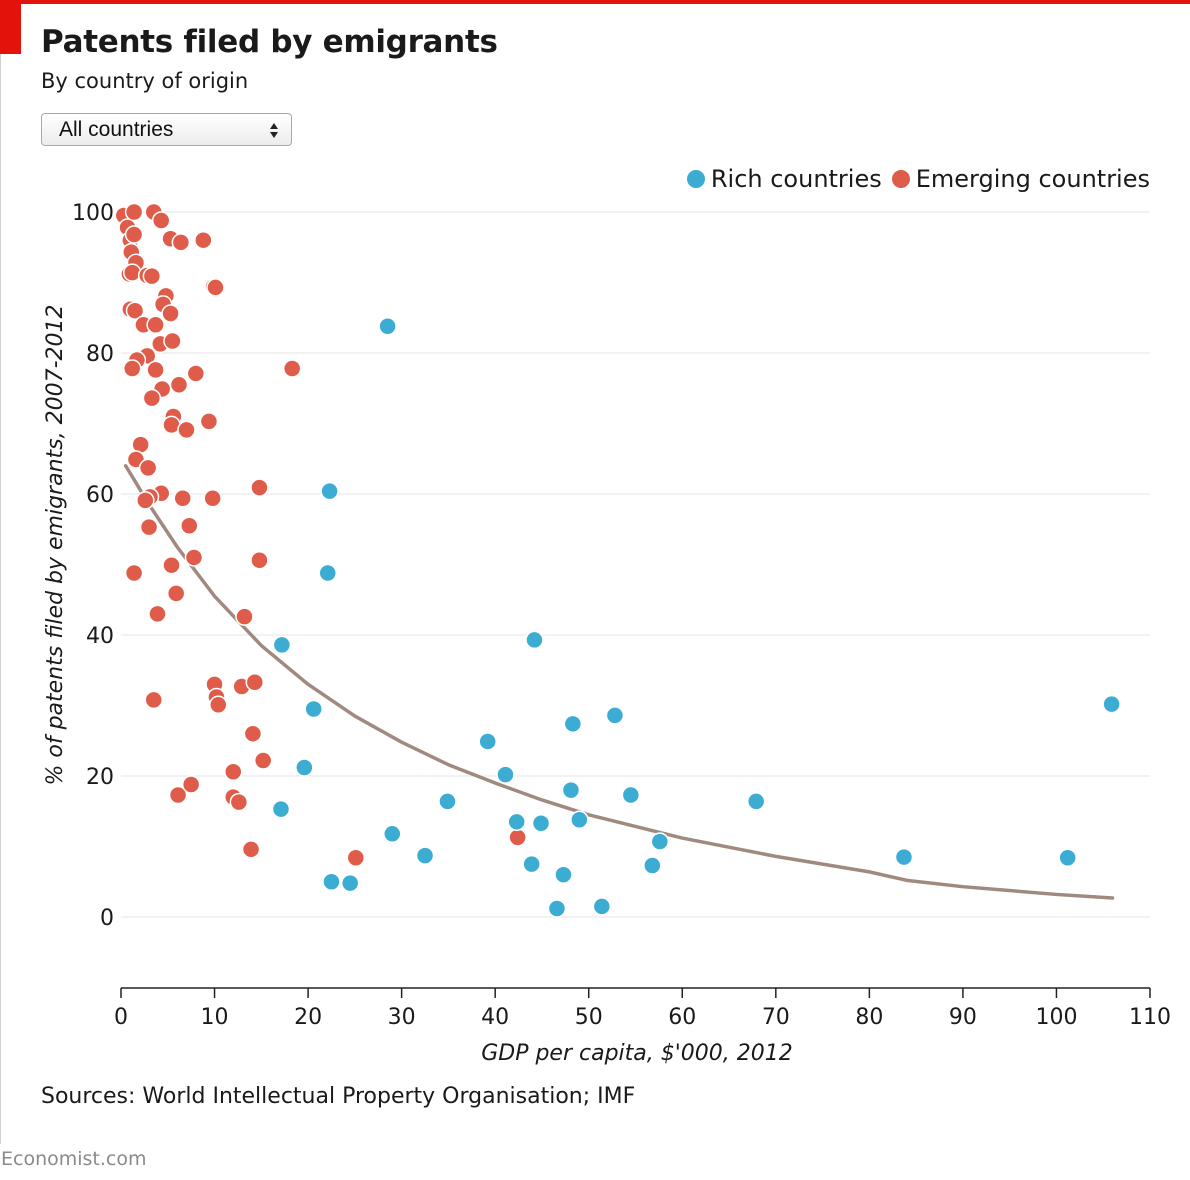 The height and width of the screenshot is (1180, 1190). What do you see at coordinates (589, 1017) in the screenshot?
I see `x-tick-label: 50` at bounding box center [589, 1017].